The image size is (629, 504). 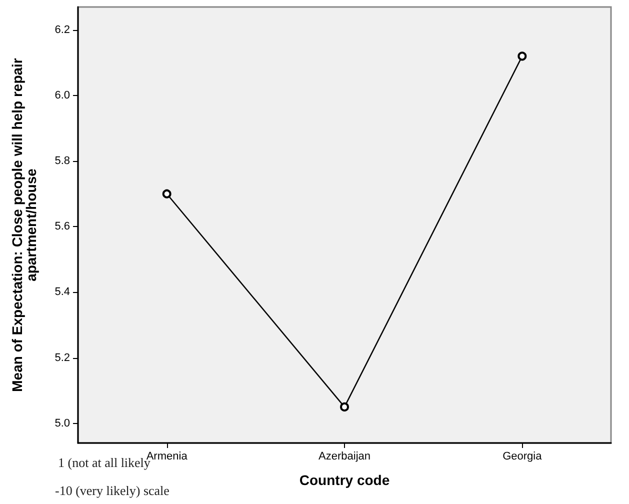 What do you see at coordinates (62, 423) in the screenshot?
I see `y-tick-label: 5.0` at bounding box center [62, 423].